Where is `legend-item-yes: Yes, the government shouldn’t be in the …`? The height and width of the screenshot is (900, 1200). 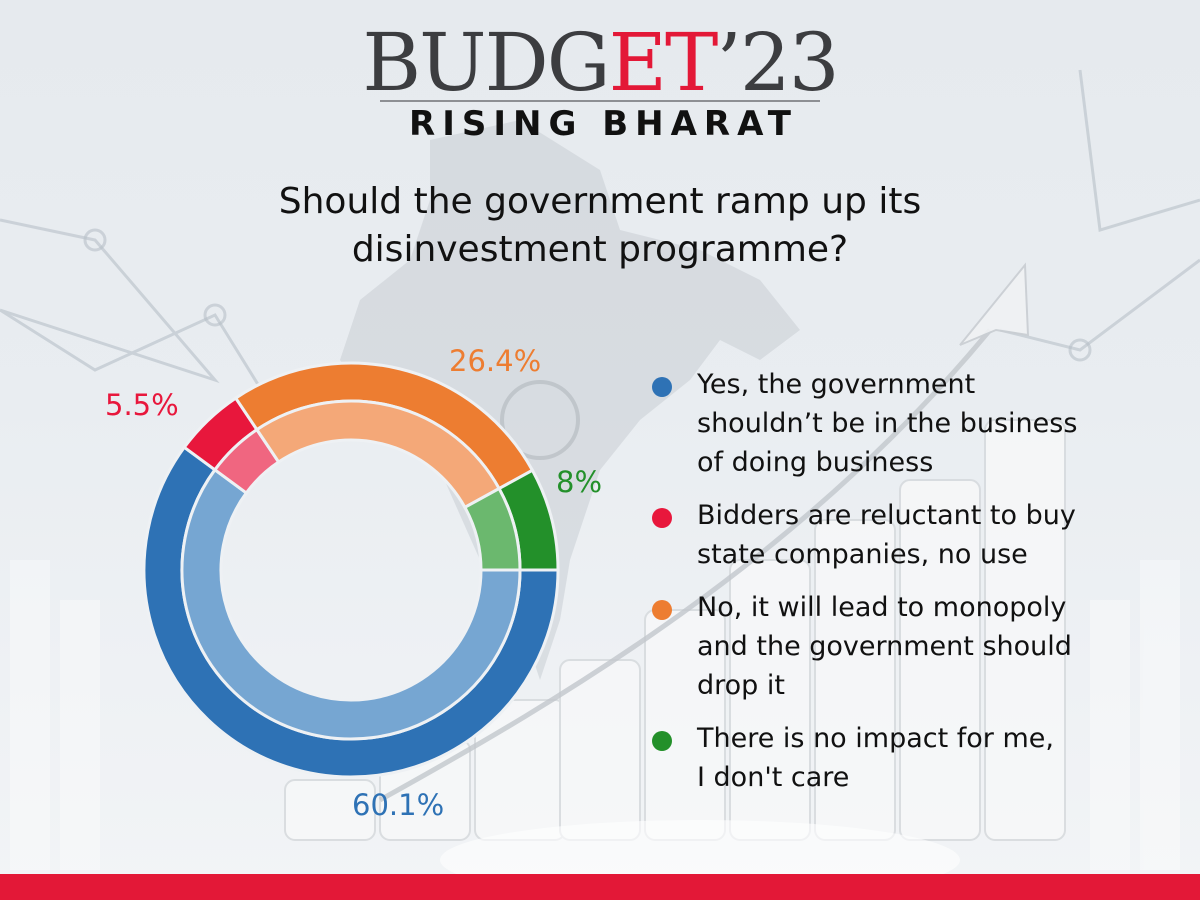 legend-item-yes: Yes, the government shouldn’t be in the … is located at coordinates (922, 423).